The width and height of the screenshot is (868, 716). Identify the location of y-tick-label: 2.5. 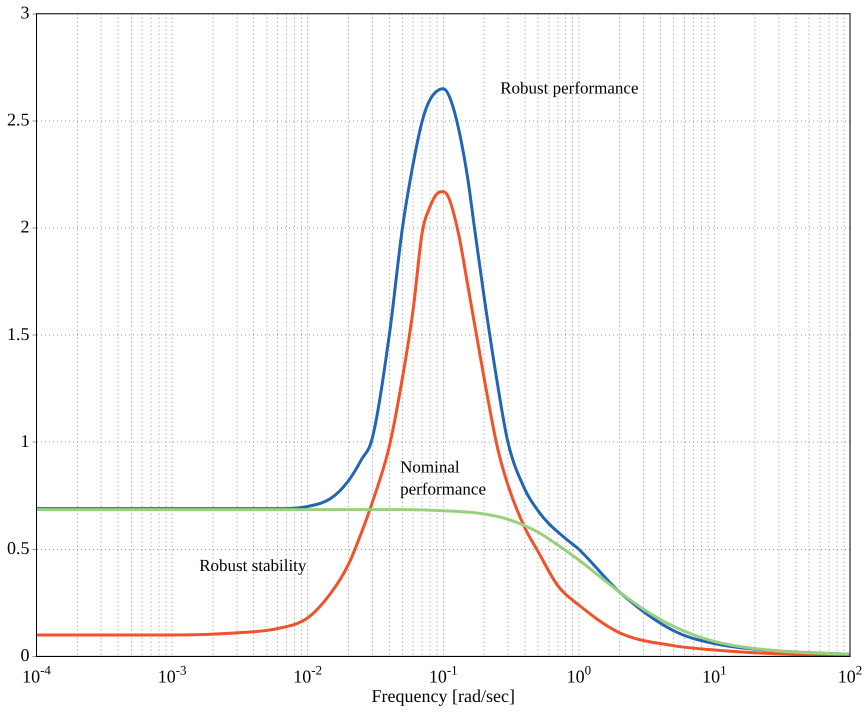
(18, 120).